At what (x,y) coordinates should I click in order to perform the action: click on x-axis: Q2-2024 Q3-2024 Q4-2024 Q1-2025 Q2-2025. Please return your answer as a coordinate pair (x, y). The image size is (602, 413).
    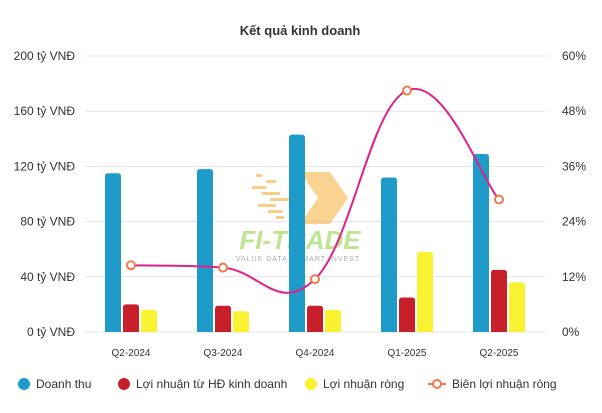
    Looking at the image, I should click on (315, 353).